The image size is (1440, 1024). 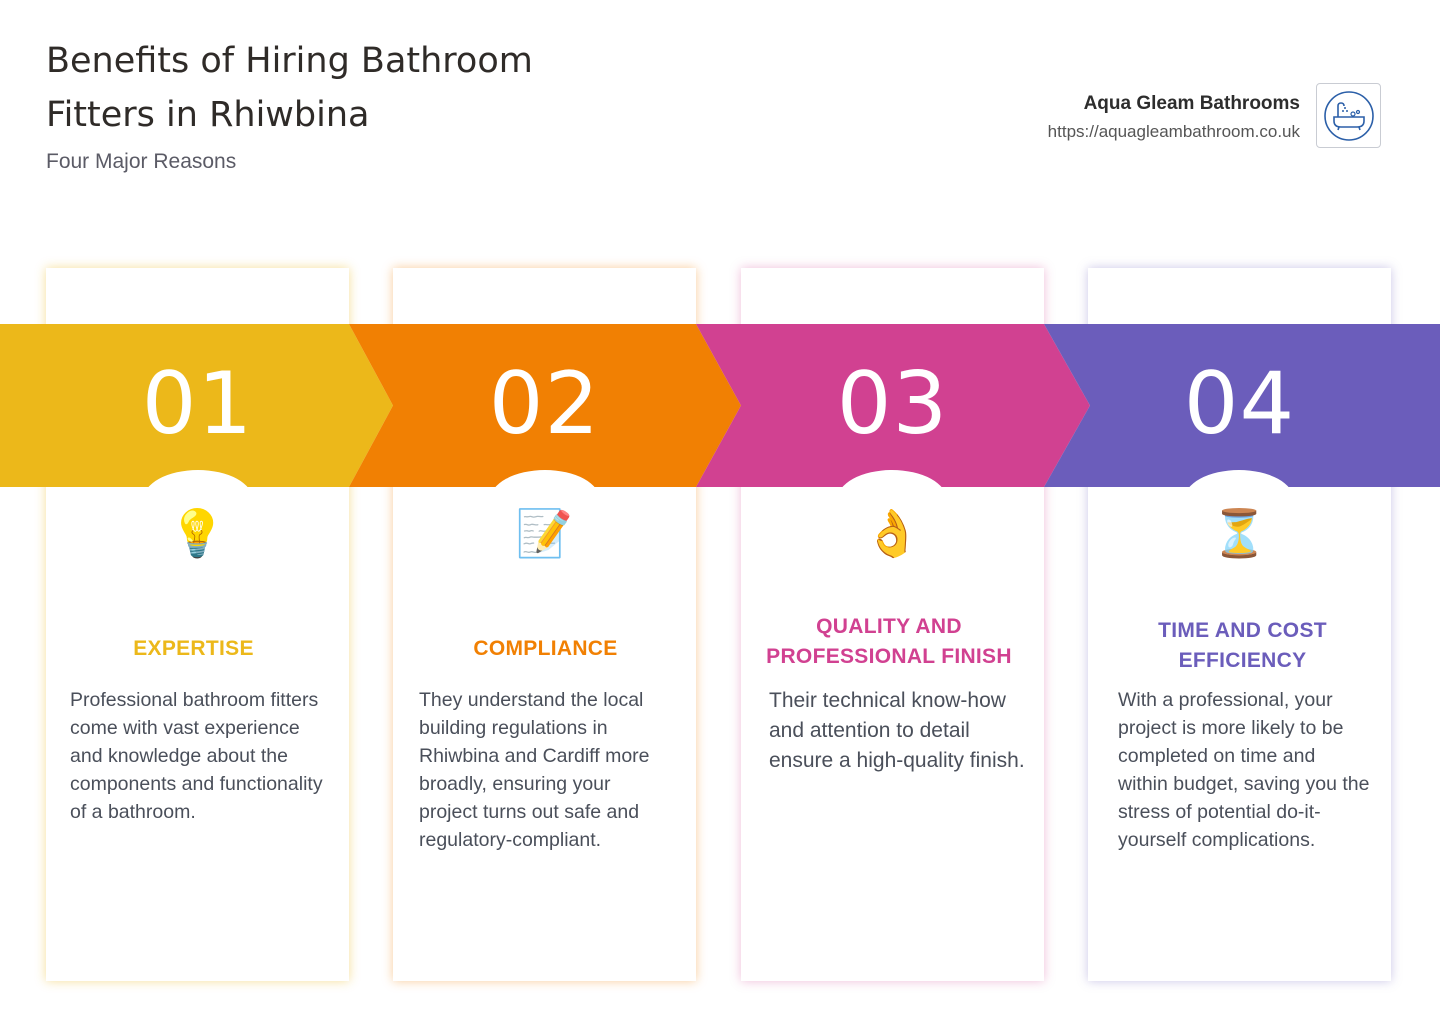 I want to click on step-heading-4: TIME AND COST EFFICIENCY, so click(x=1242, y=645).